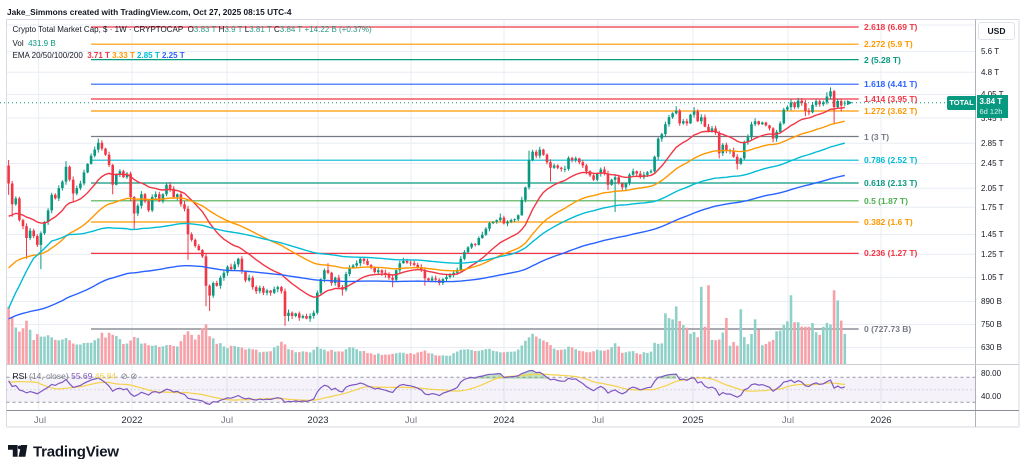 This screenshot has width=1024, height=473. What do you see at coordinates (76, 452) in the screenshot?
I see `svg-text: TradingView` at bounding box center [76, 452].